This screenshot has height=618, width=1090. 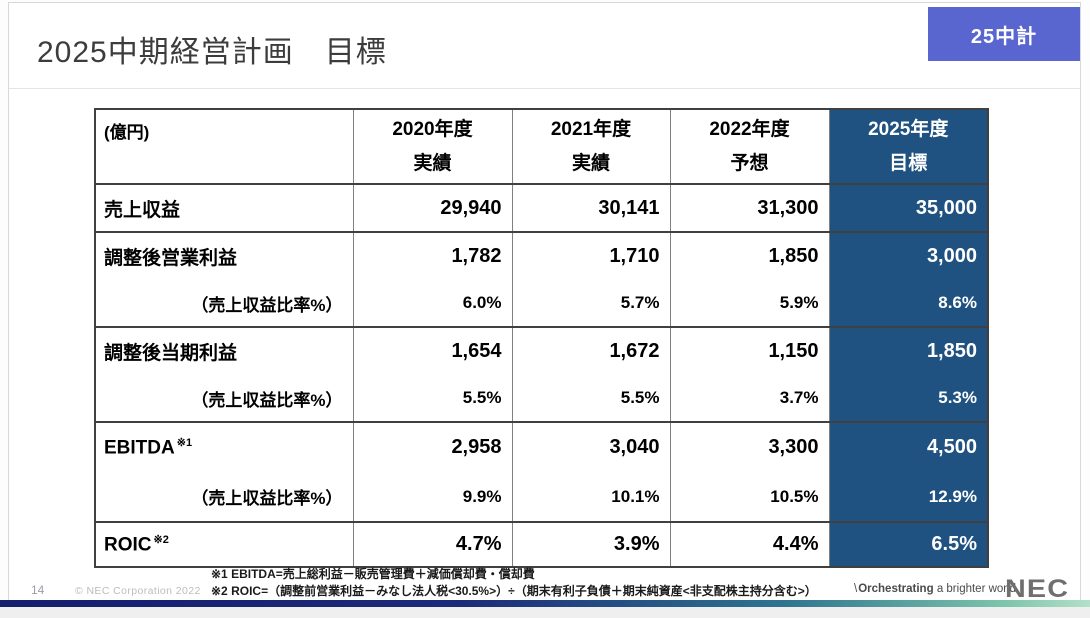 What do you see at coordinates (212, 52) in the screenshot?
I see `page-title: 2025中期経営計画 目標` at bounding box center [212, 52].